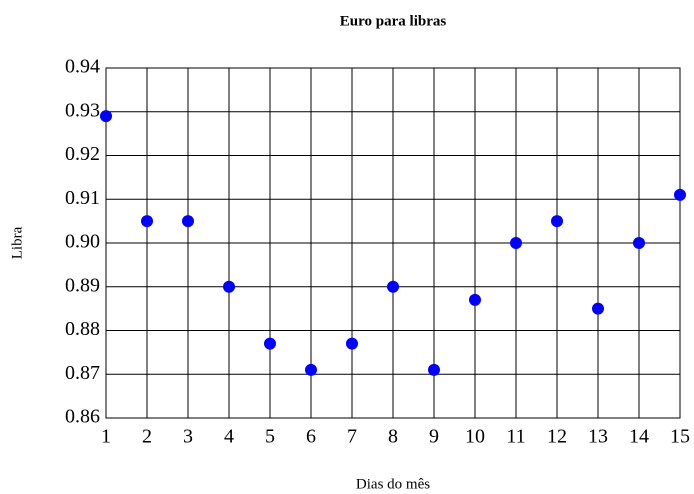  Describe the element at coordinates (639, 437) in the screenshot. I see `x-tick-label: 14` at that location.